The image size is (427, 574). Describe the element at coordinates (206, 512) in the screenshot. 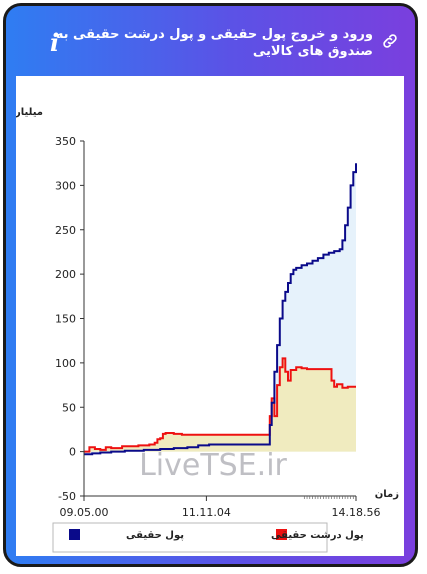

I see `x-tick-label: 11.11.04` at that location.